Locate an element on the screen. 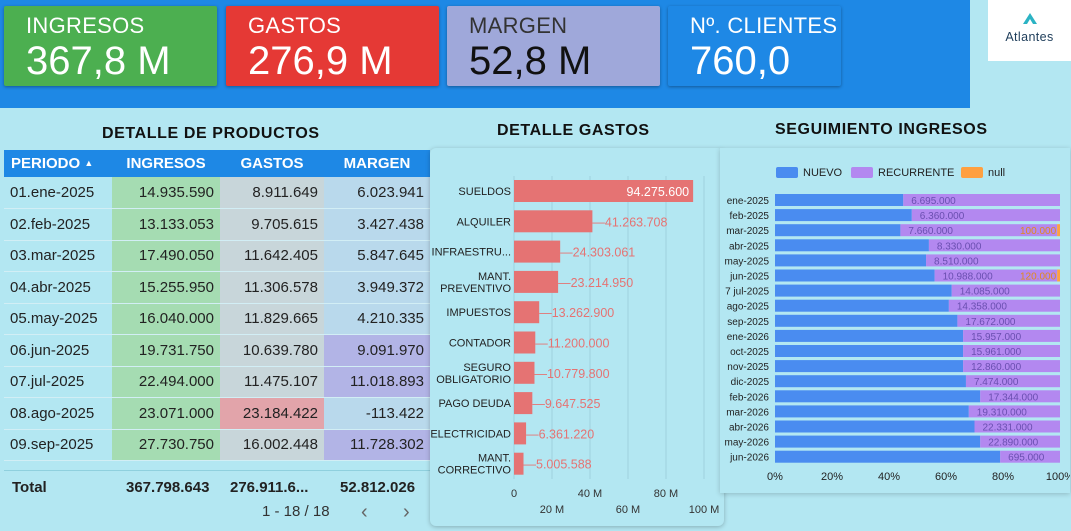 The height and width of the screenshot is (531, 1071). tick-label: 40 M is located at coordinates (590, 494).